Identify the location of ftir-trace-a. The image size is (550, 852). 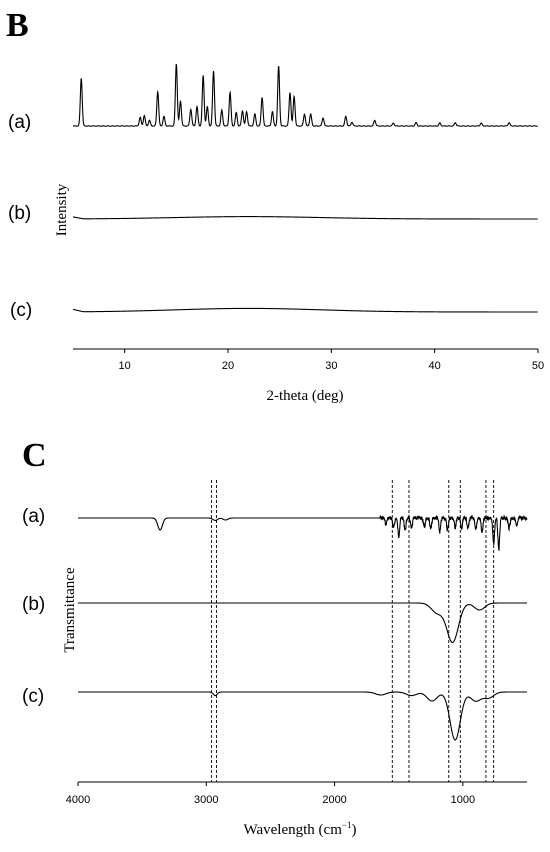
(303, 532).